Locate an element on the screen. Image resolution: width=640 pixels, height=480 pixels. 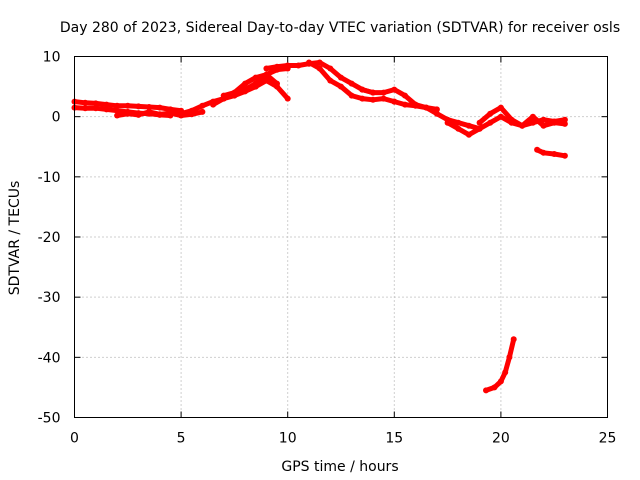
y-tick-label: -30 is located at coordinates (49, 298).